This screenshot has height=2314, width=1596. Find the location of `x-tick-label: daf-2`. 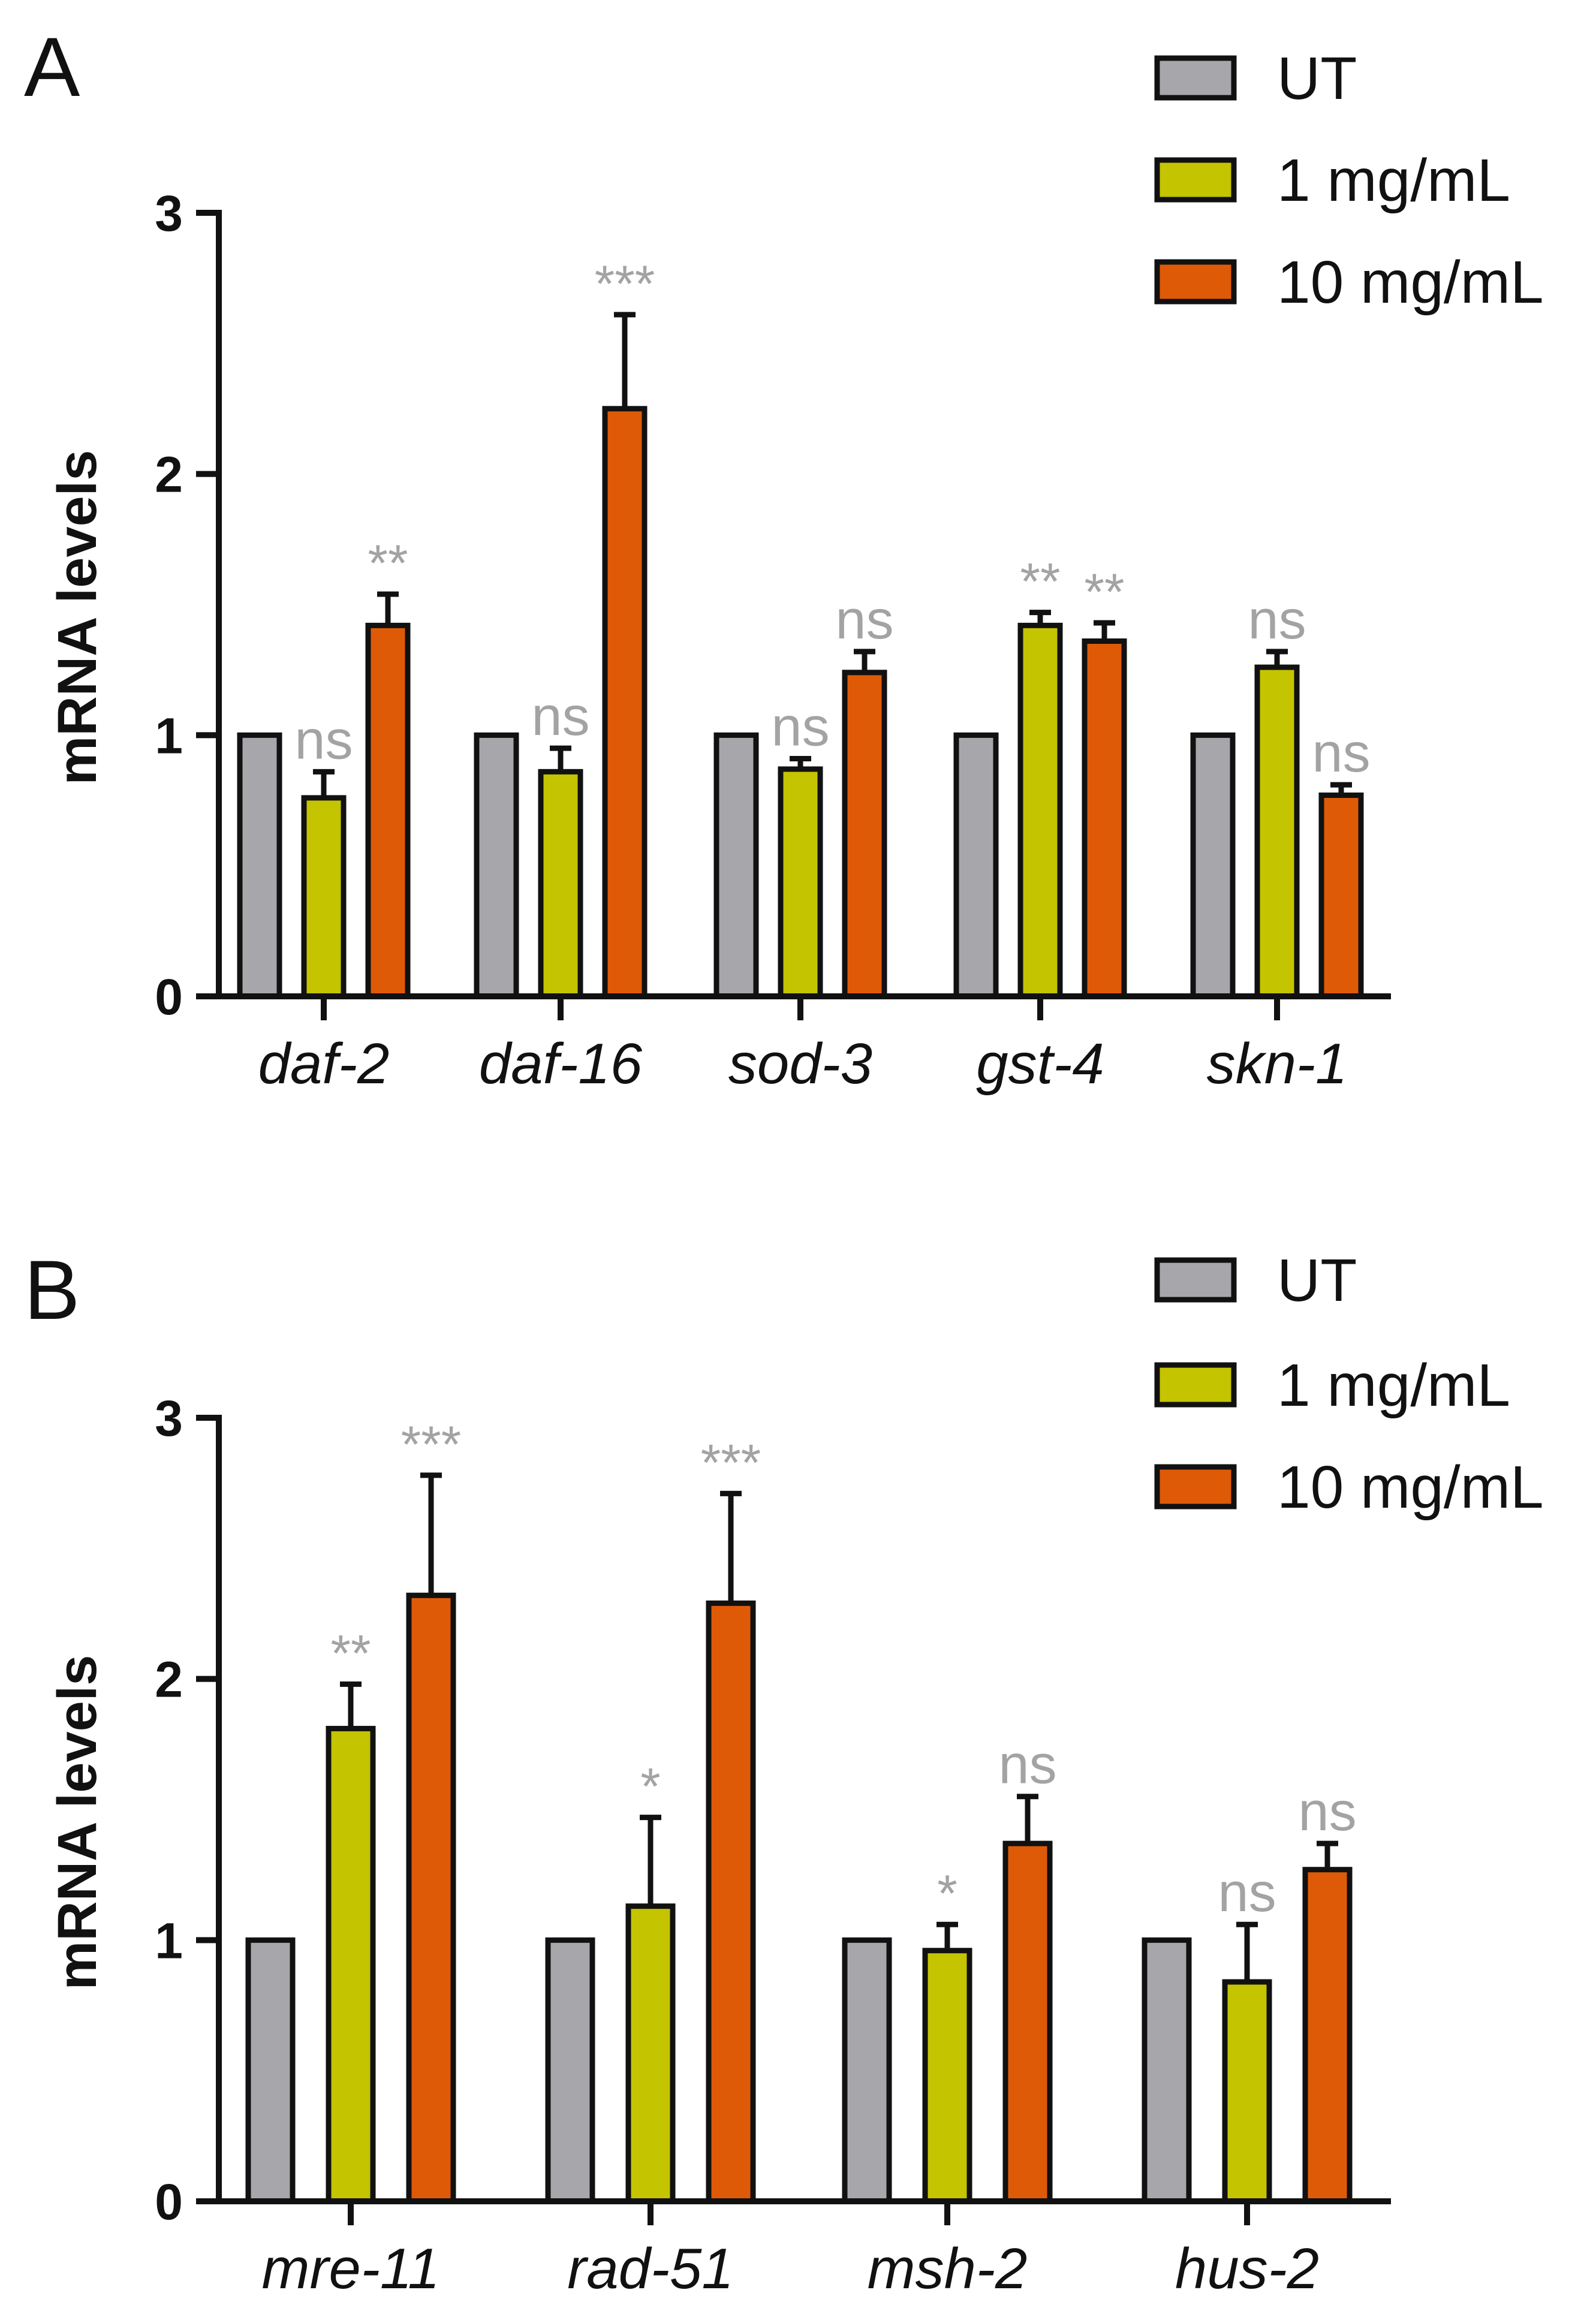

x-tick-label: daf-2 is located at coordinates (324, 1064).